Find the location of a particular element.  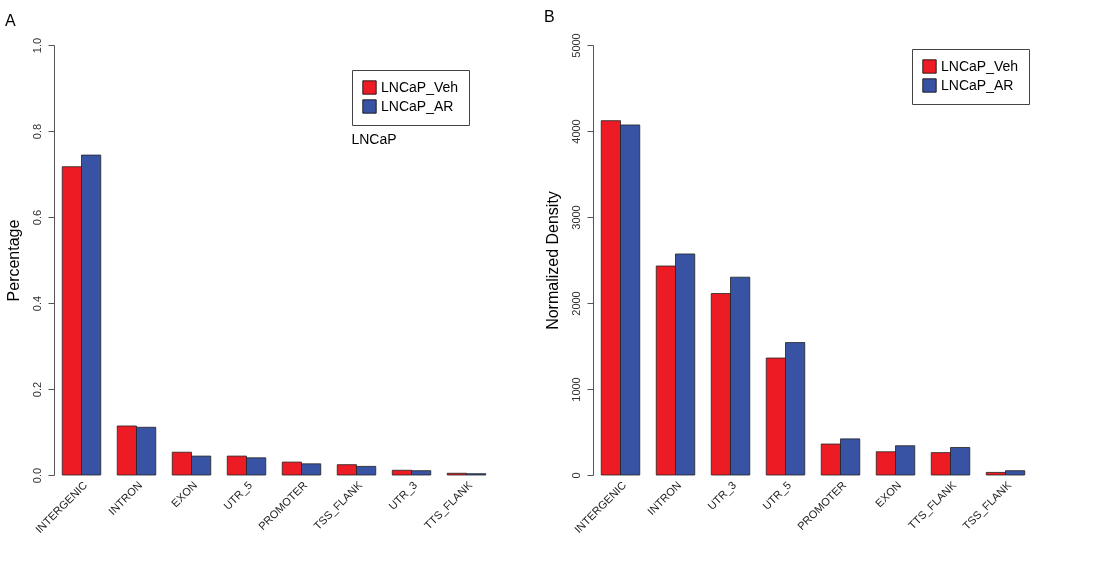

y-tick-label: 0.8 is located at coordinates (36, 131).